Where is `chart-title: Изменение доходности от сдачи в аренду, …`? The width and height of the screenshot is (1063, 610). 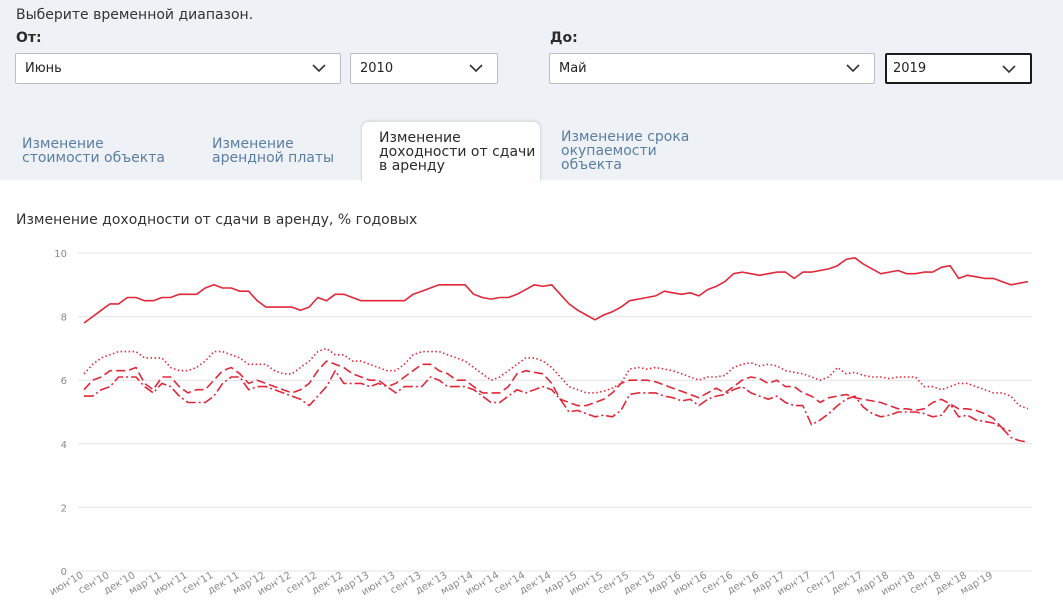 chart-title: Изменение доходности от сдачи в аренду, … is located at coordinates (217, 220).